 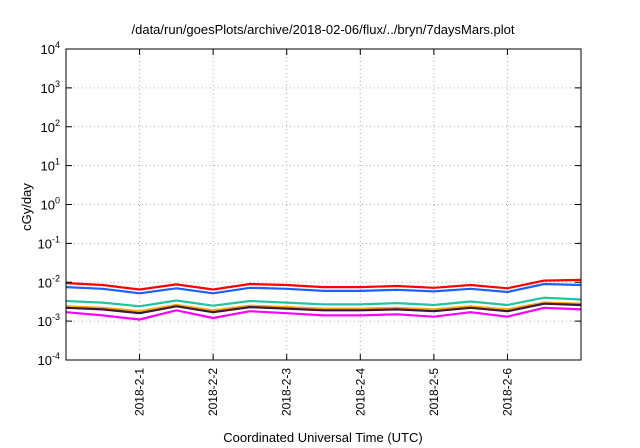 I want to click on y-tick-label: 10⁻¹, so click(x=49, y=242).